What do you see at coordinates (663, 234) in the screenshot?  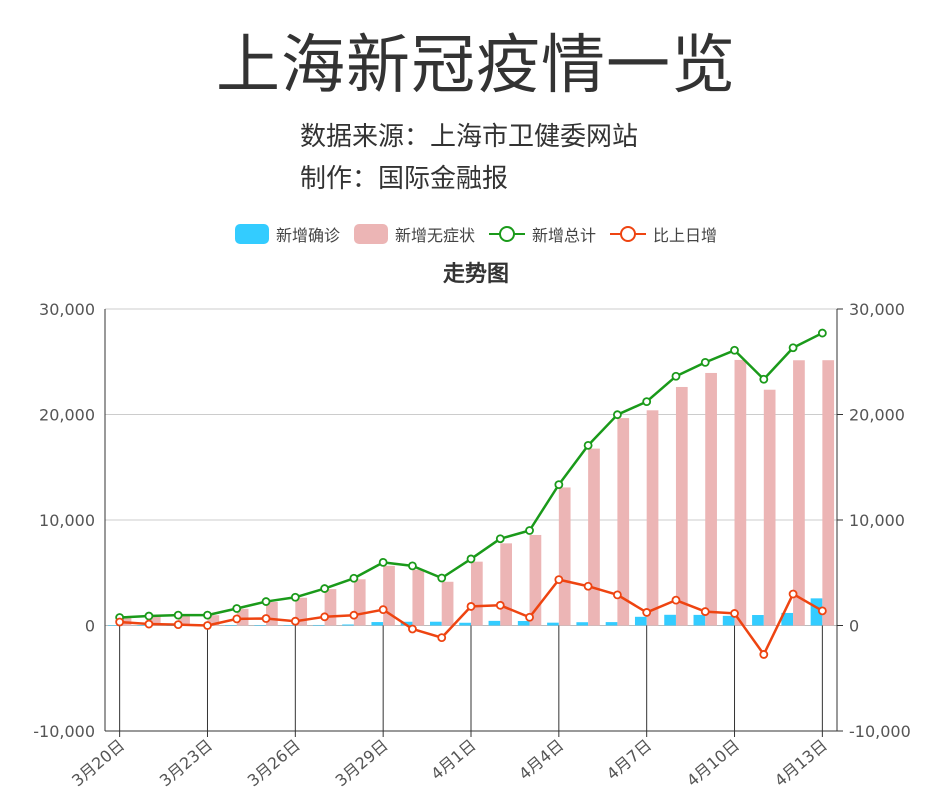 I see `legend-item-daychange: 比上日增` at bounding box center [663, 234].